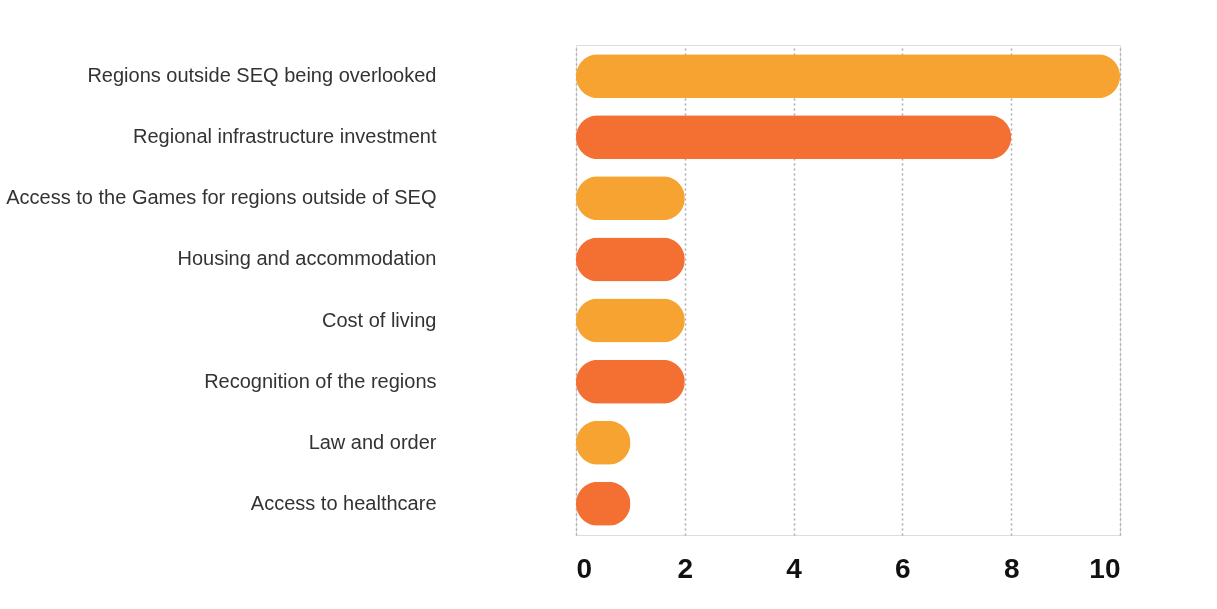 The width and height of the screenshot is (1217, 609). Describe the element at coordinates (794, 568) in the screenshot. I see `x-tick-label: 4` at that location.